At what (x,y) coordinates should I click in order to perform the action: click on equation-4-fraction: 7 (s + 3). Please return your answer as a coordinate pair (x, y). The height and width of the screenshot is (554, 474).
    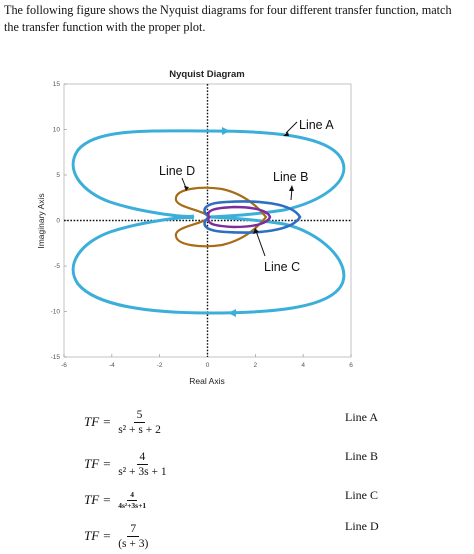
    Looking at the image, I should click on (133, 536).